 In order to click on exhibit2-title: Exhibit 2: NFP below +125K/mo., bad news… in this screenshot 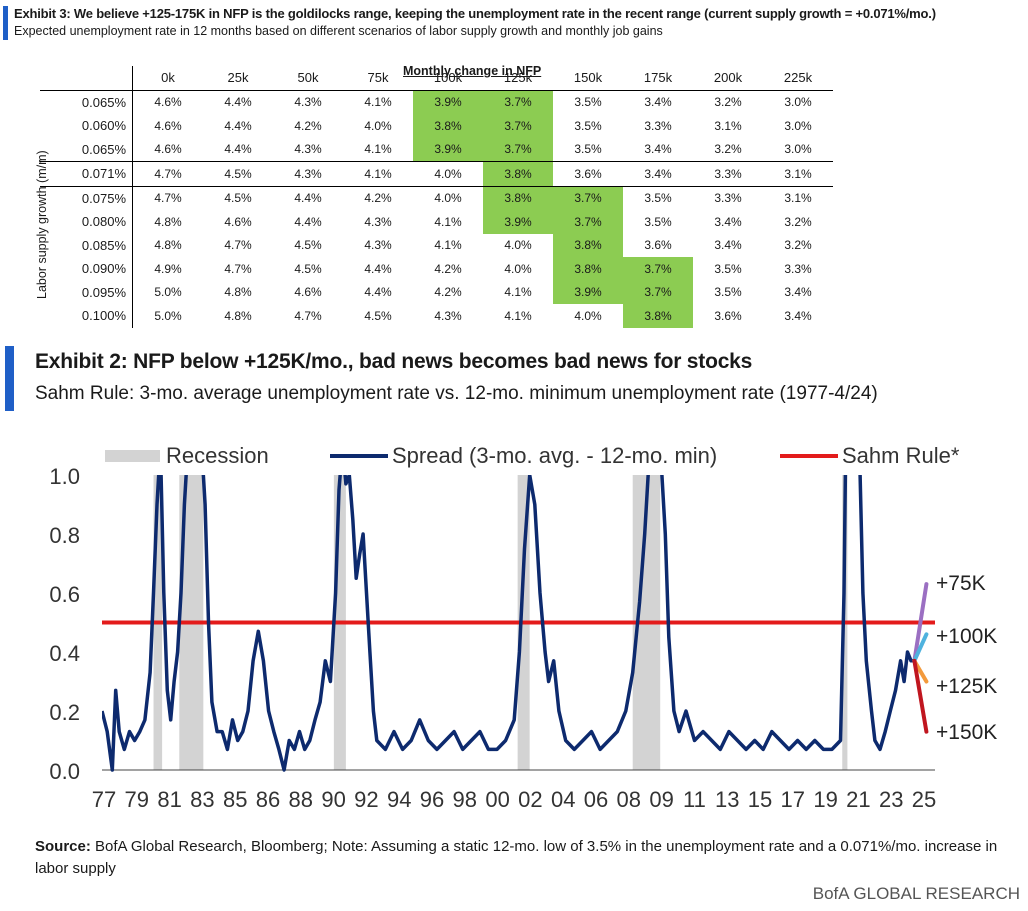, I will do `click(394, 361)`.